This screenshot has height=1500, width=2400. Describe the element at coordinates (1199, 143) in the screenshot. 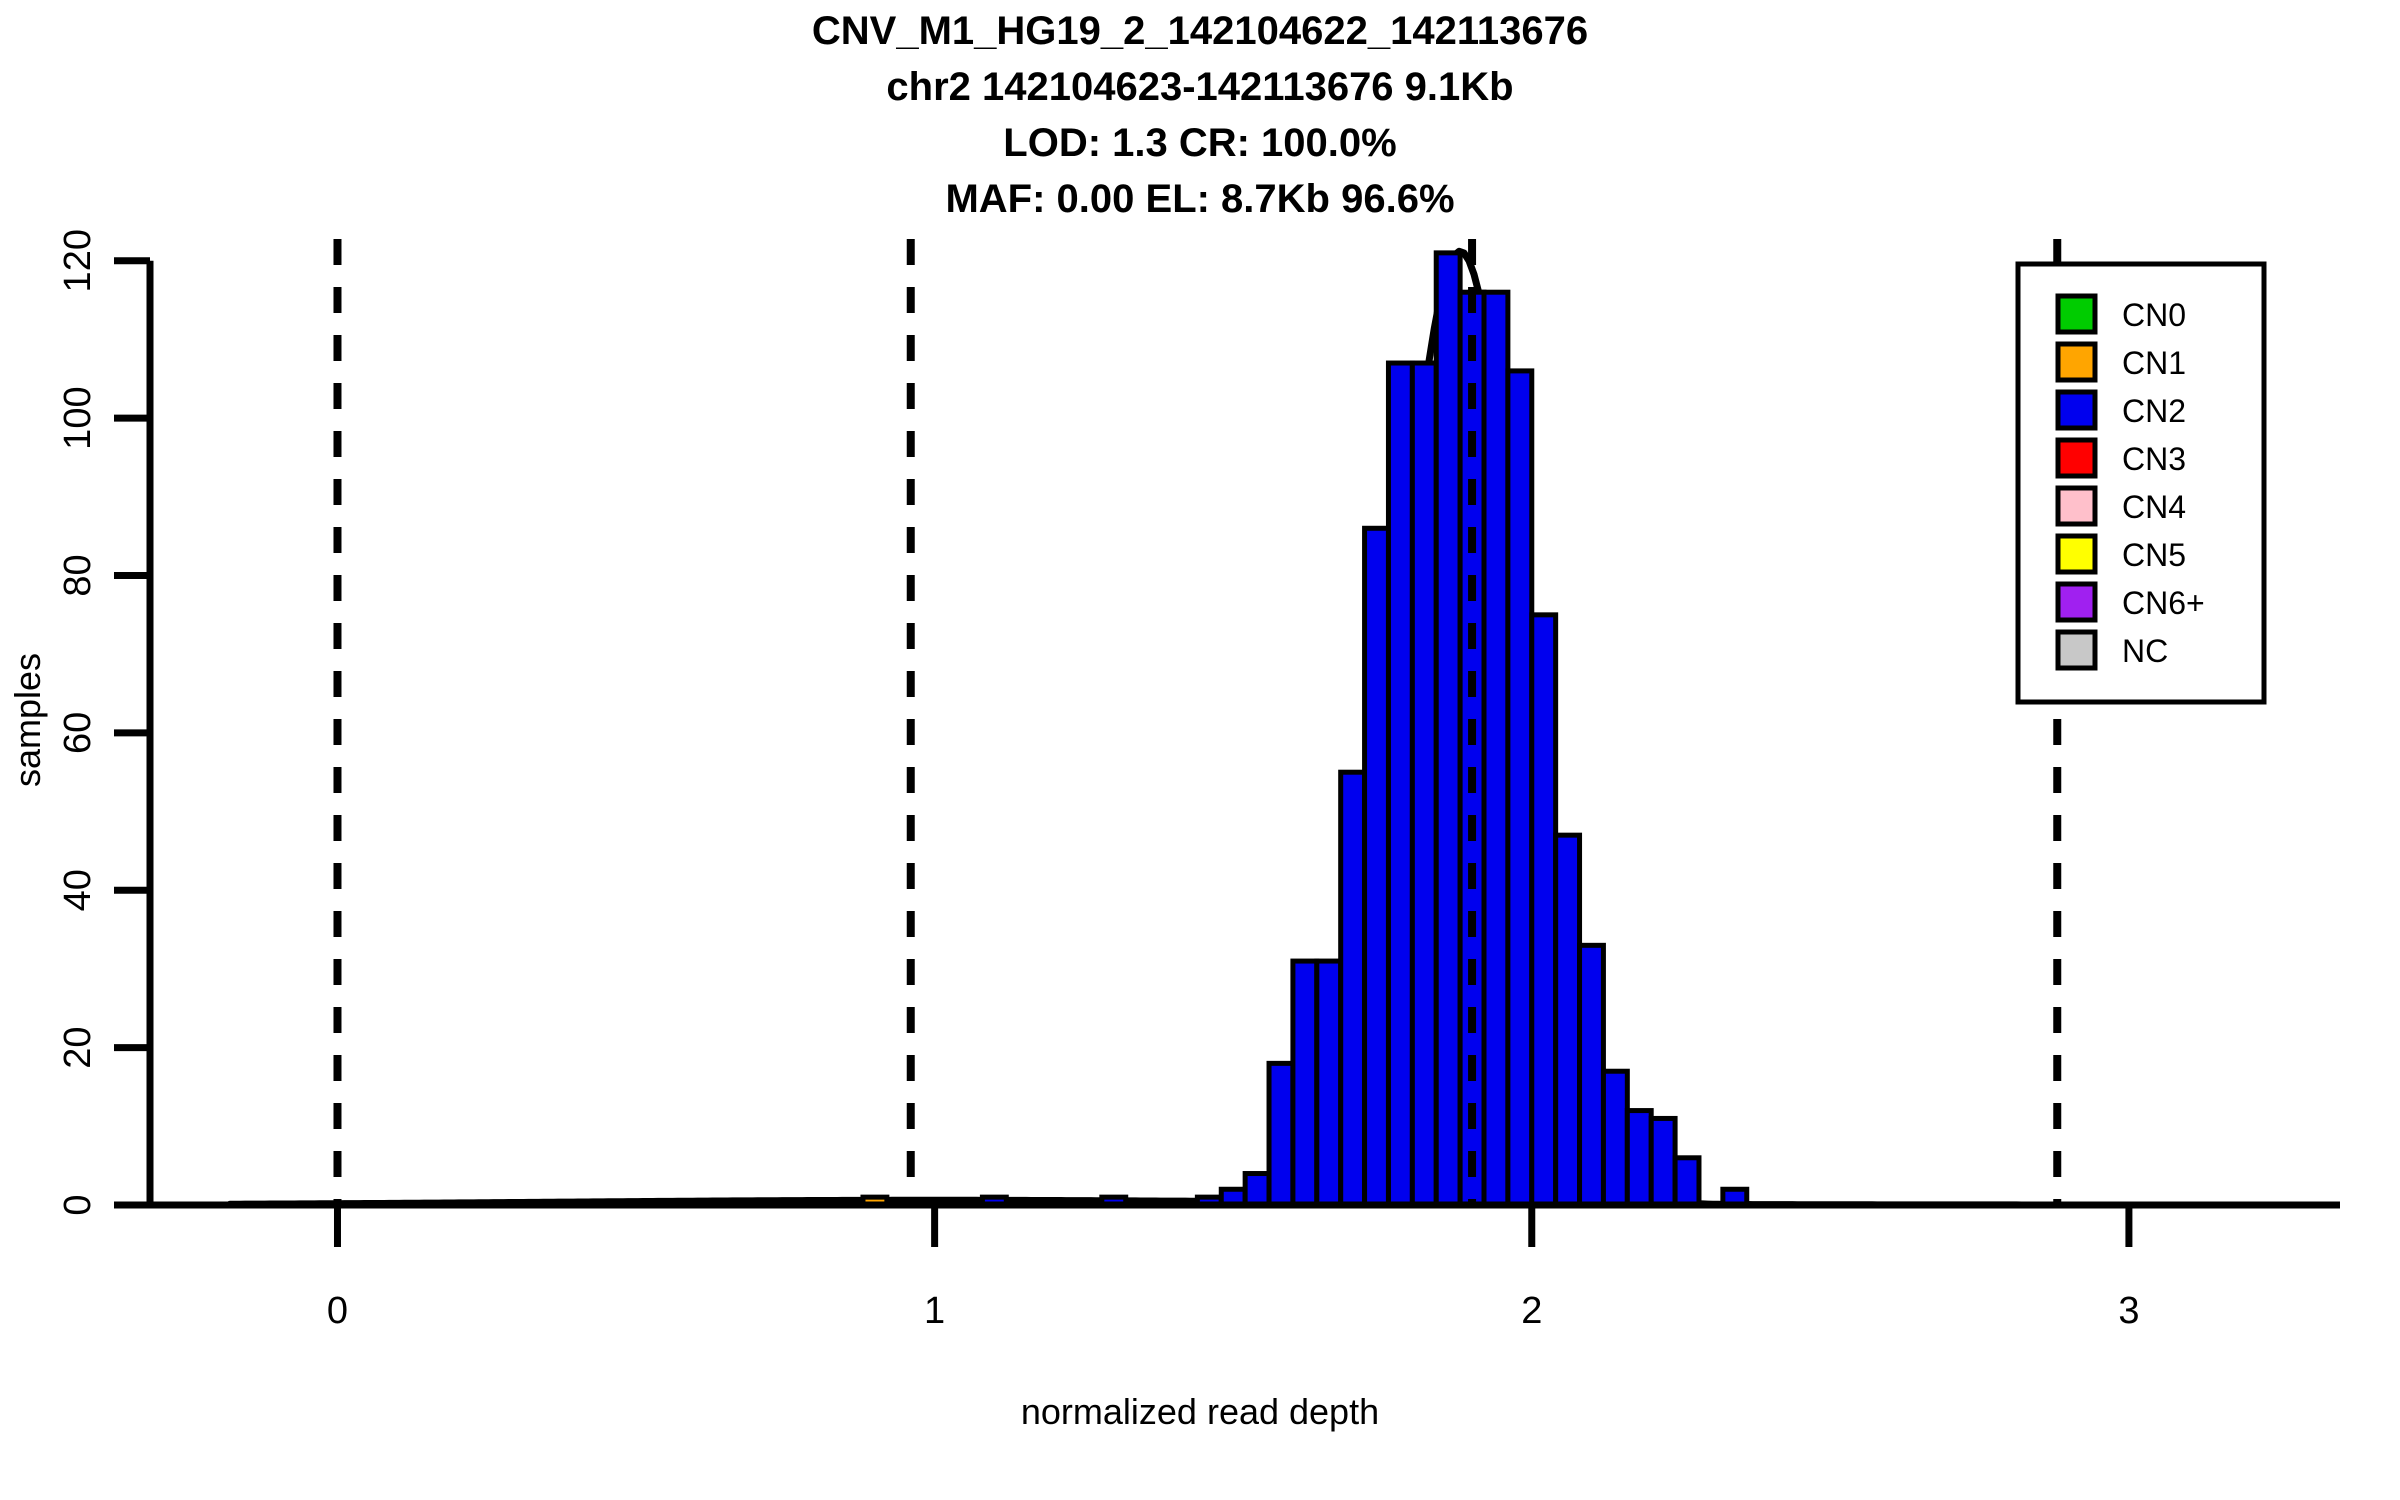

I see `chart-title-line-3: LOD: 1.3 CR: 100.0%` at that location.